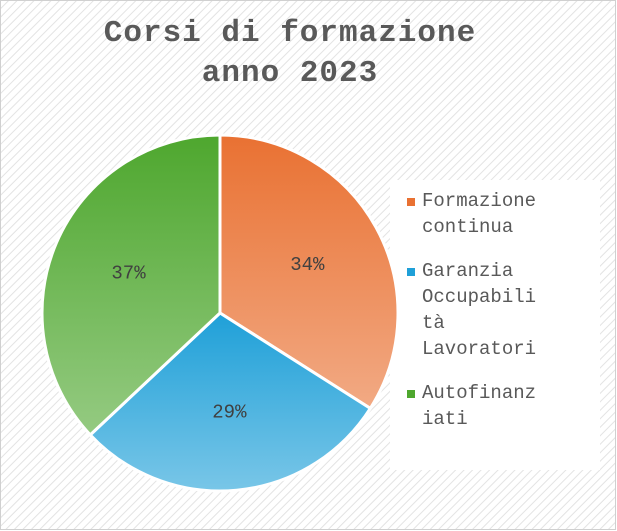 The width and height of the screenshot is (617, 531). Describe the element at coordinates (479, 406) in the screenshot. I see `legend-label: Autofinanziati` at that location.